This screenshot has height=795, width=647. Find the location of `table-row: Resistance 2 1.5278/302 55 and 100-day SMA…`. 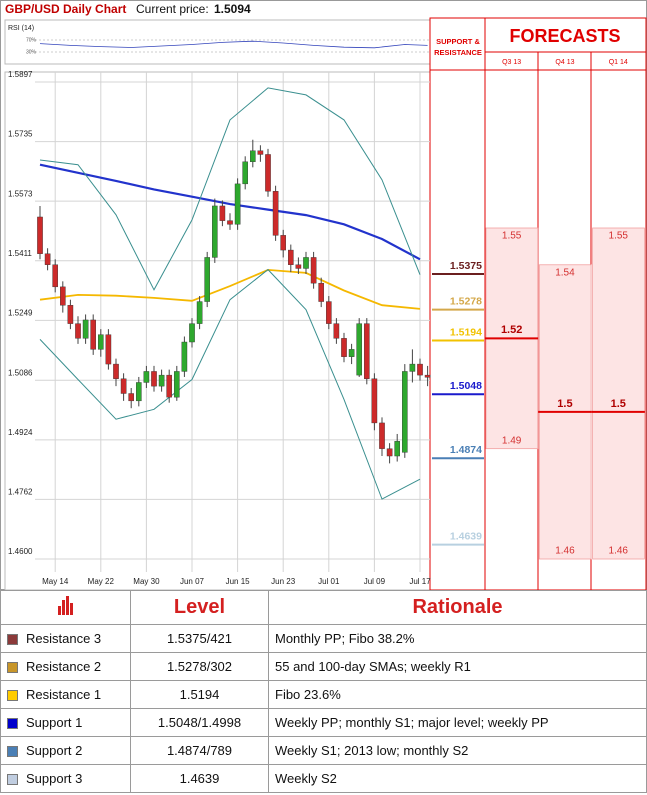

table-row: Resistance 2 1.5278/302 55 and 100-day SMA… is located at coordinates (323, 666).